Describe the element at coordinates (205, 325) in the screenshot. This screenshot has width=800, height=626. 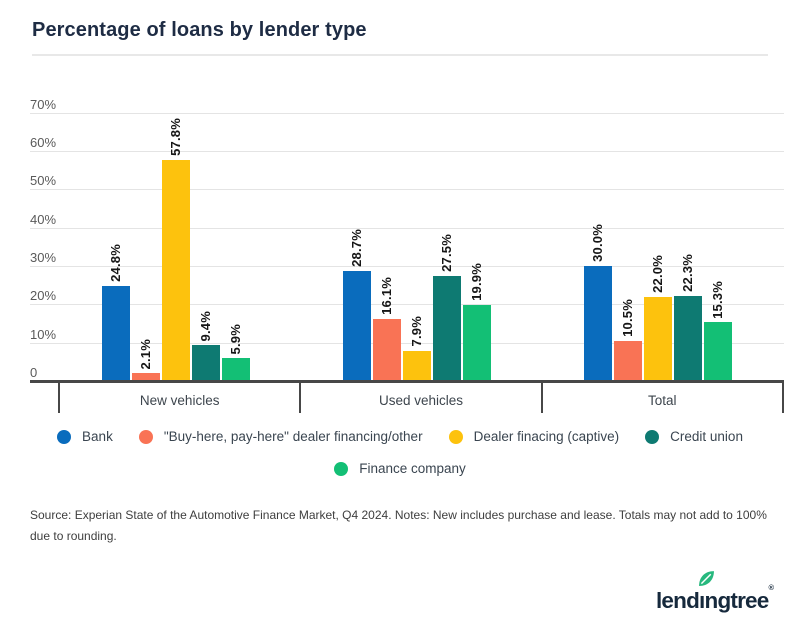
I see `bar-value-label: 9.4%` at that location.